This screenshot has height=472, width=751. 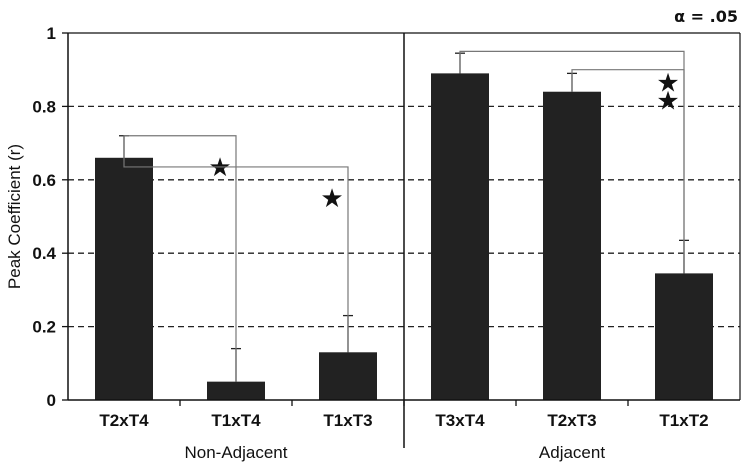 I want to click on group-label: Non-Adjacent, so click(x=235, y=452).